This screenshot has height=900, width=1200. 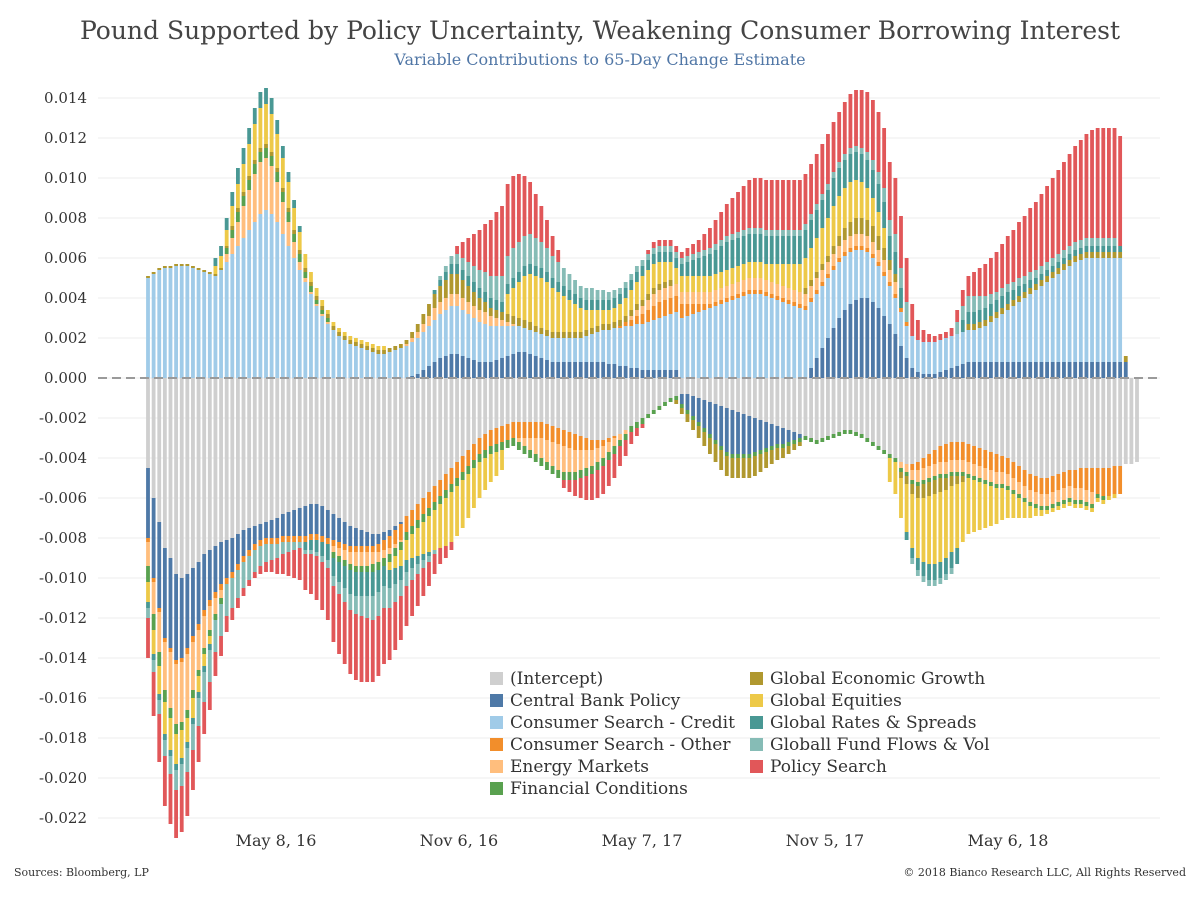 What do you see at coordinates (756, 766) in the screenshot?
I see `legend-swatch` at bounding box center [756, 766].